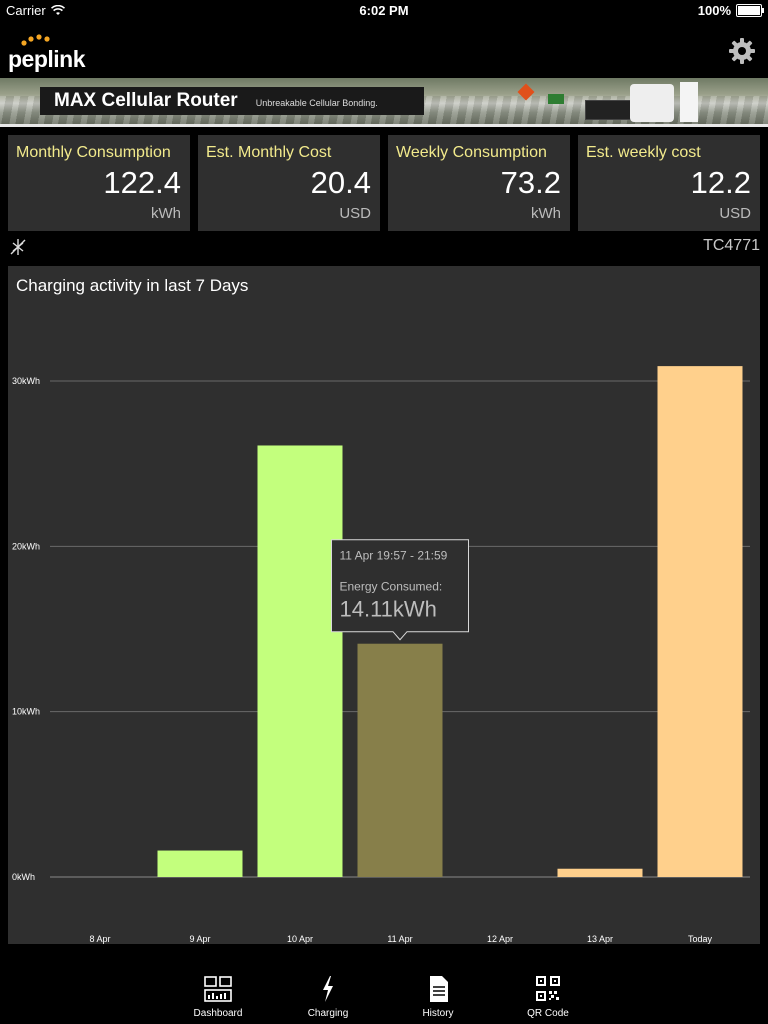  What do you see at coordinates (439, 989) in the screenshot?
I see `document-icon` at bounding box center [439, 989].